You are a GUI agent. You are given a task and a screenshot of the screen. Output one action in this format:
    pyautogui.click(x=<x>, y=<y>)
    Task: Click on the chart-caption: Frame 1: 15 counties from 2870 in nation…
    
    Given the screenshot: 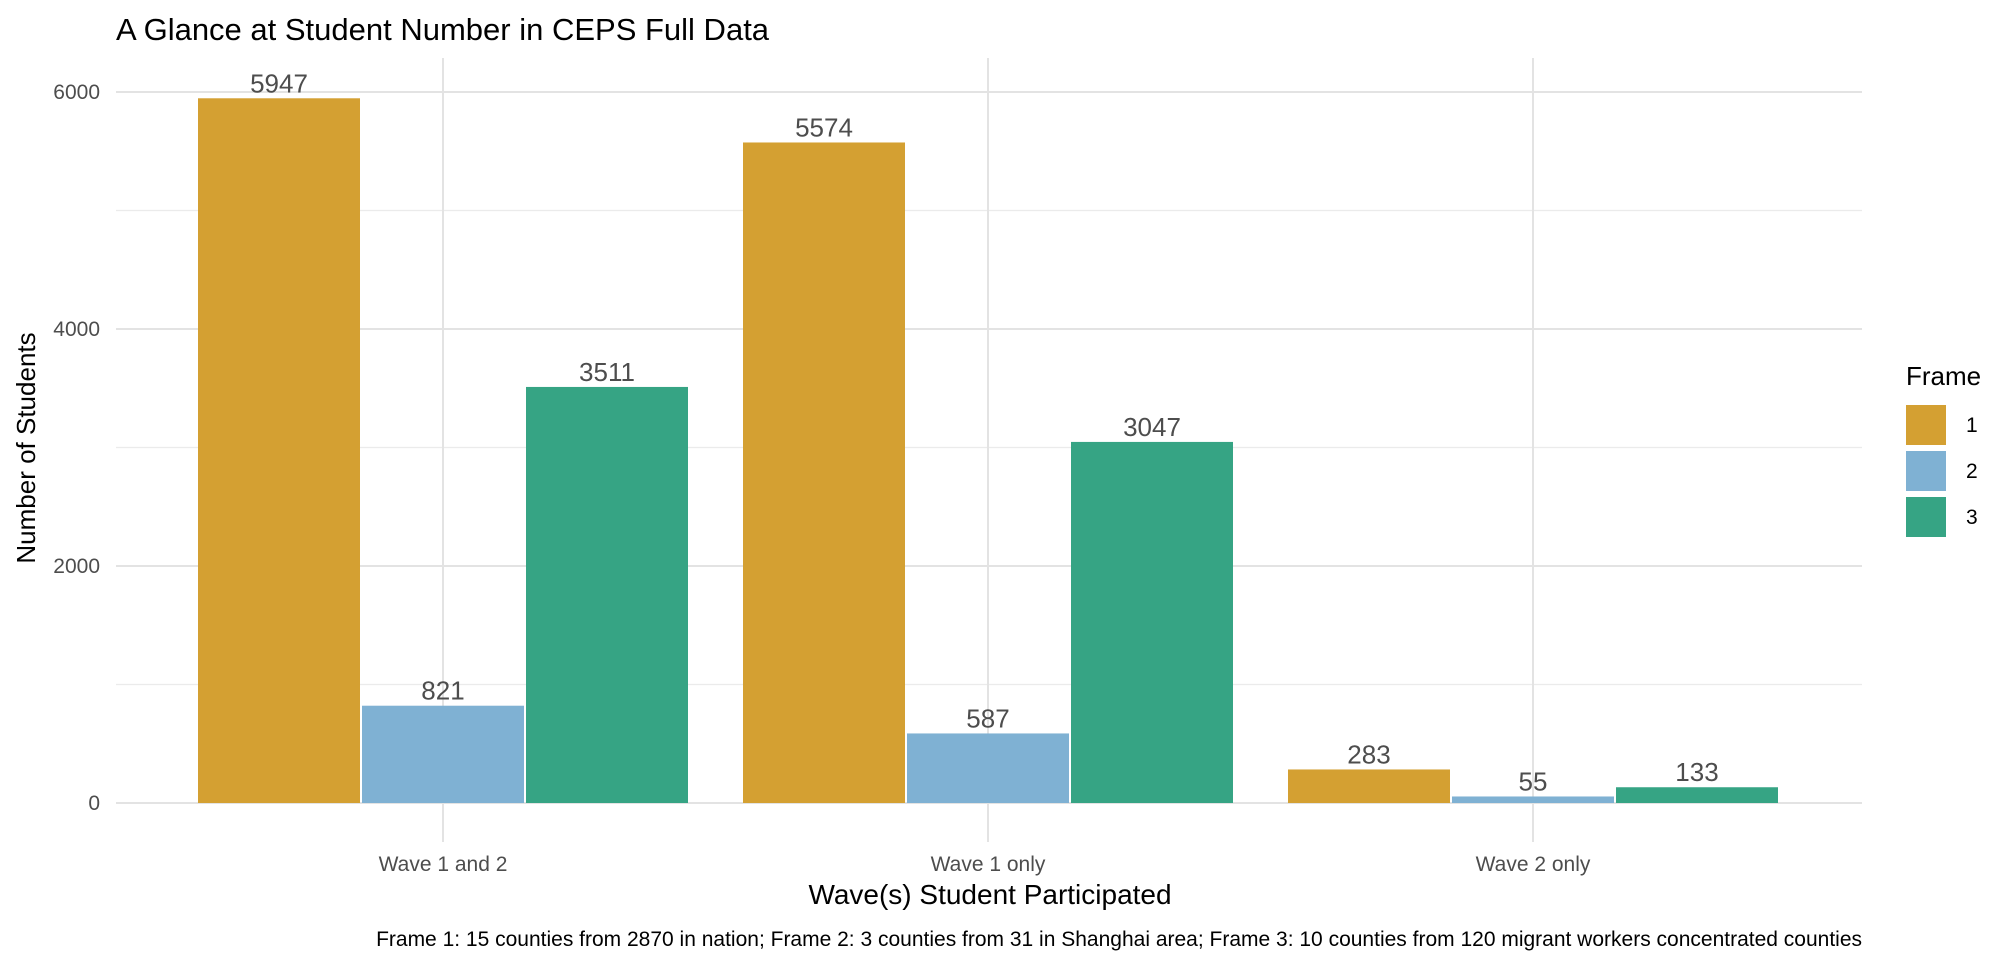 What is the action you would take?
    pyautogui.click(x=1119, y=939)
    